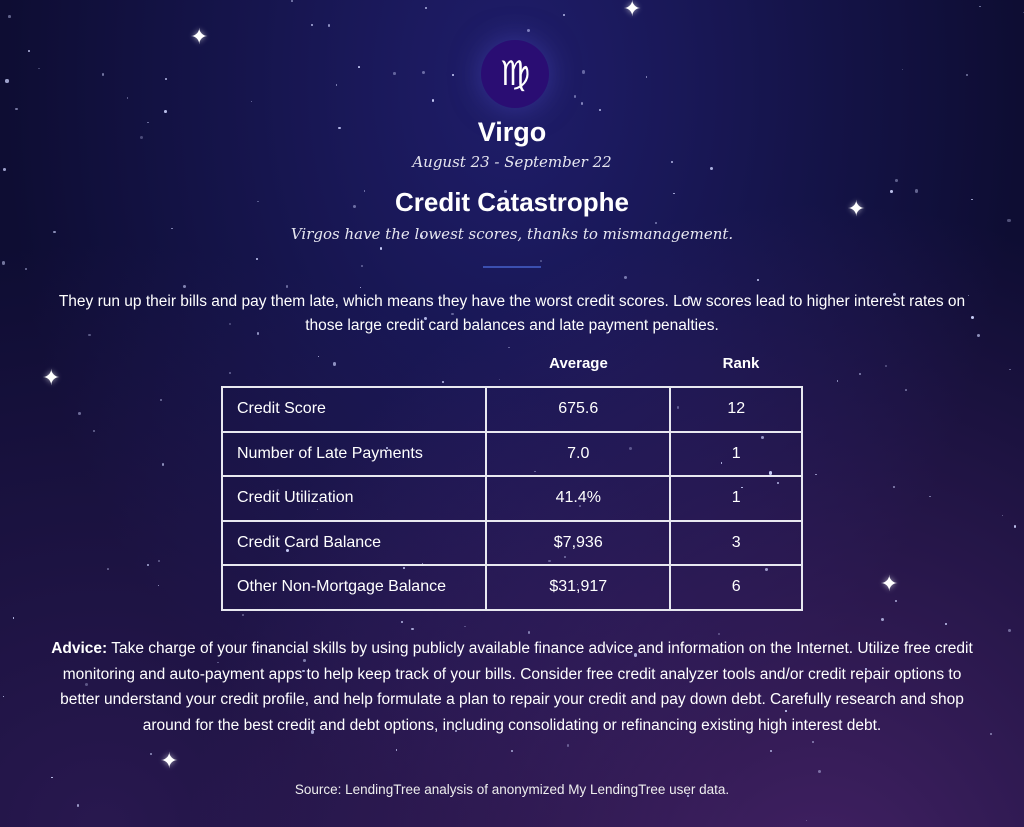 The width and height of the screenshot is (1024, 827). Describe the element at coordinates (354, 409) in the screenshot. I see `row-label: Credit Score` at that location.